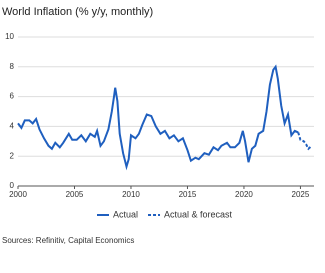 Image resolution: width=325 pixels, height=273 pixels. Describe the element at coordinates (12, 185) in the screenshot. I see `y-tick-label: 0` at that location.